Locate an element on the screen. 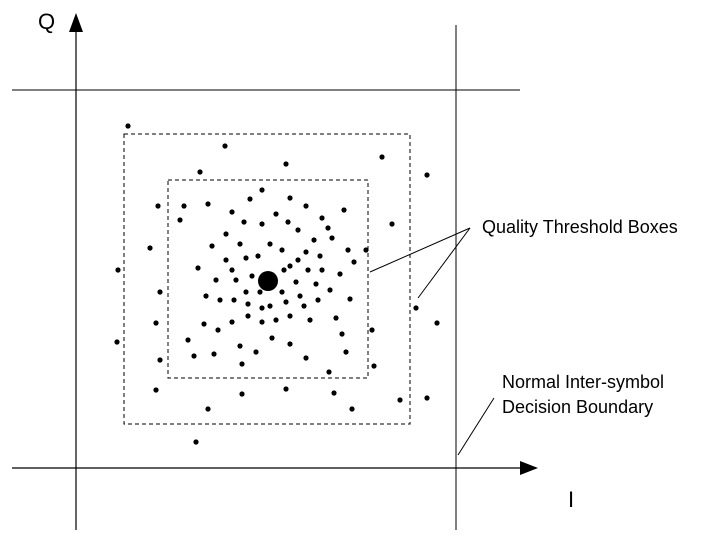 This screenshot has height=537, width=728. decision-boundary-label-line2: Decision Boundary is located at coordinates (577, 407).